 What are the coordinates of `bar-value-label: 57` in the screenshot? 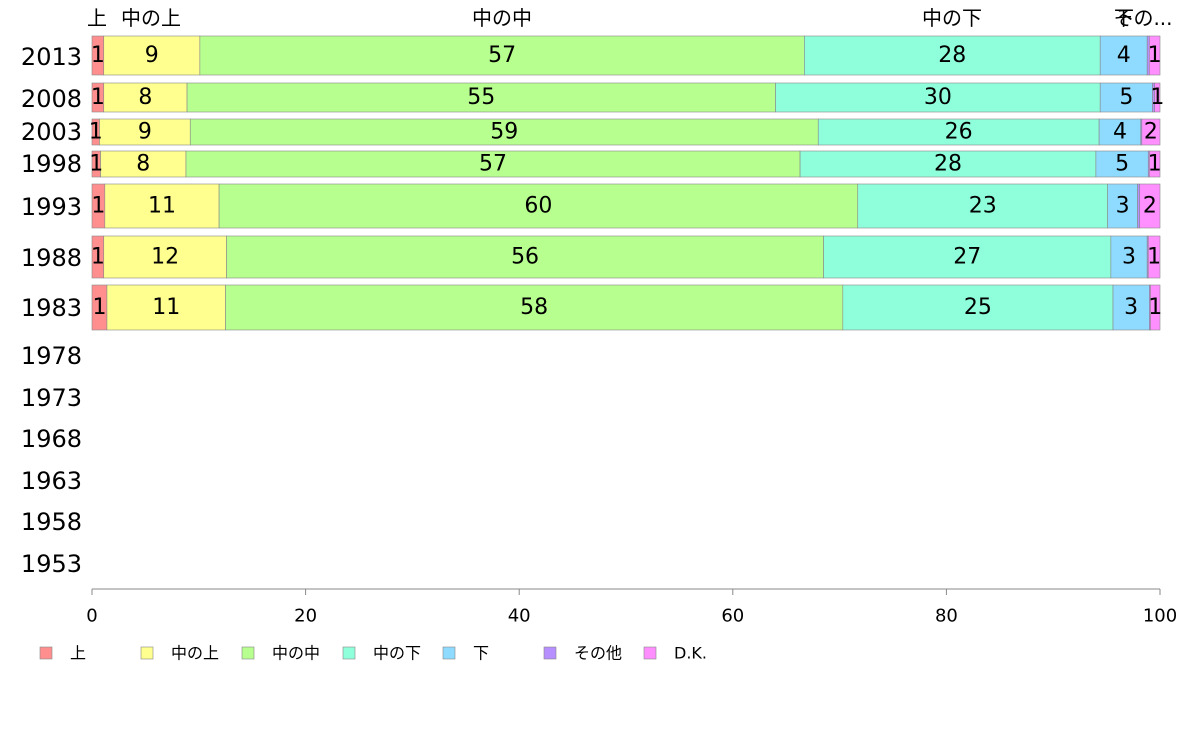 It's located at (502, 55).